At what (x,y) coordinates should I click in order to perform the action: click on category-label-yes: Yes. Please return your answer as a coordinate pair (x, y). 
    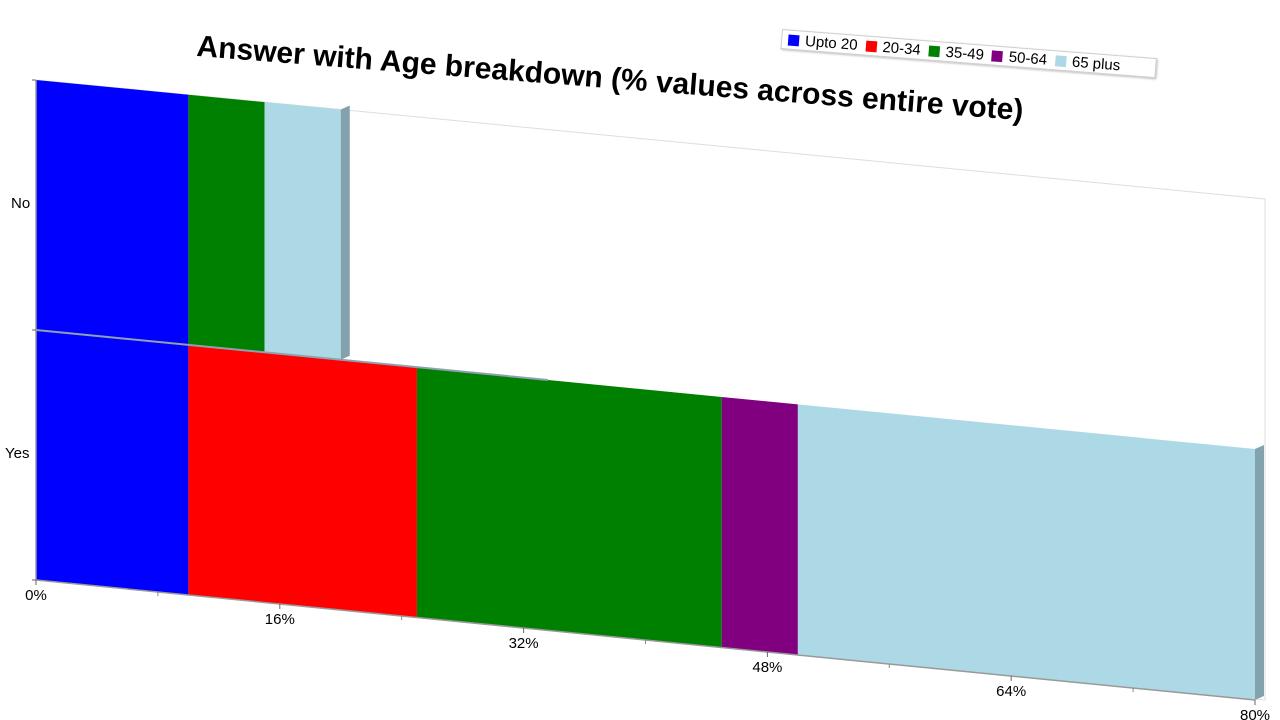
    Looking at the image, I should click on (17, 453).